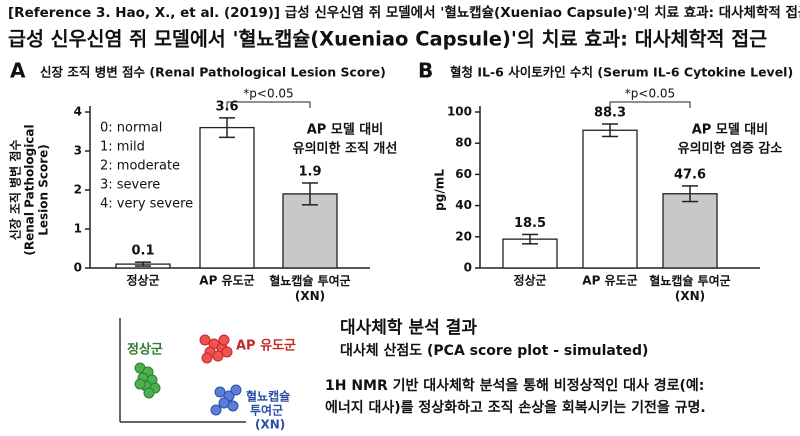  What do you see at coordinates (463, 236) in the screenshot?
I see `y-tick-label: 20` at bounding box center [463, 236].